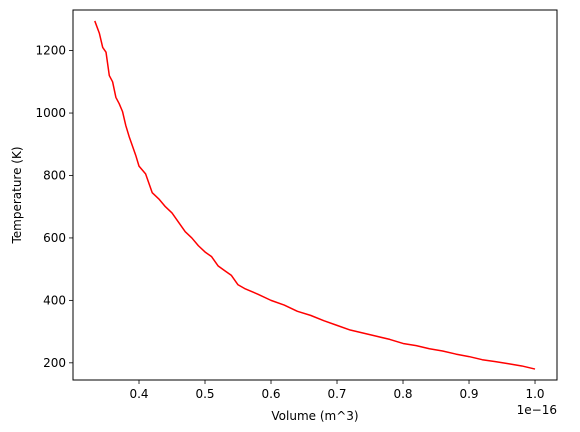  Describe the element at coordinates (270, 394) in the screenshot. I see `x-tick-label: 0.6` at that location.